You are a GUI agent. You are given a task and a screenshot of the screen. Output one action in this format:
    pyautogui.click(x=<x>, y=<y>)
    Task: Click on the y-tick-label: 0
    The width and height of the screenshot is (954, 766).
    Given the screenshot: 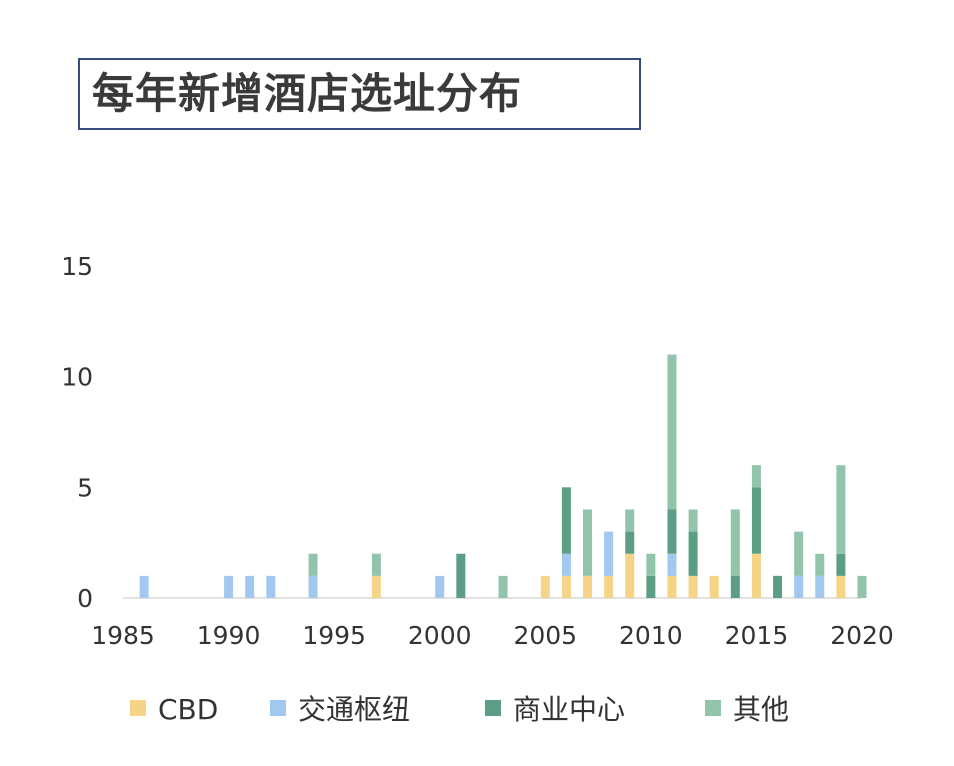 What is the action you would take?
    pyautogui.click(x=85, y=598)
    